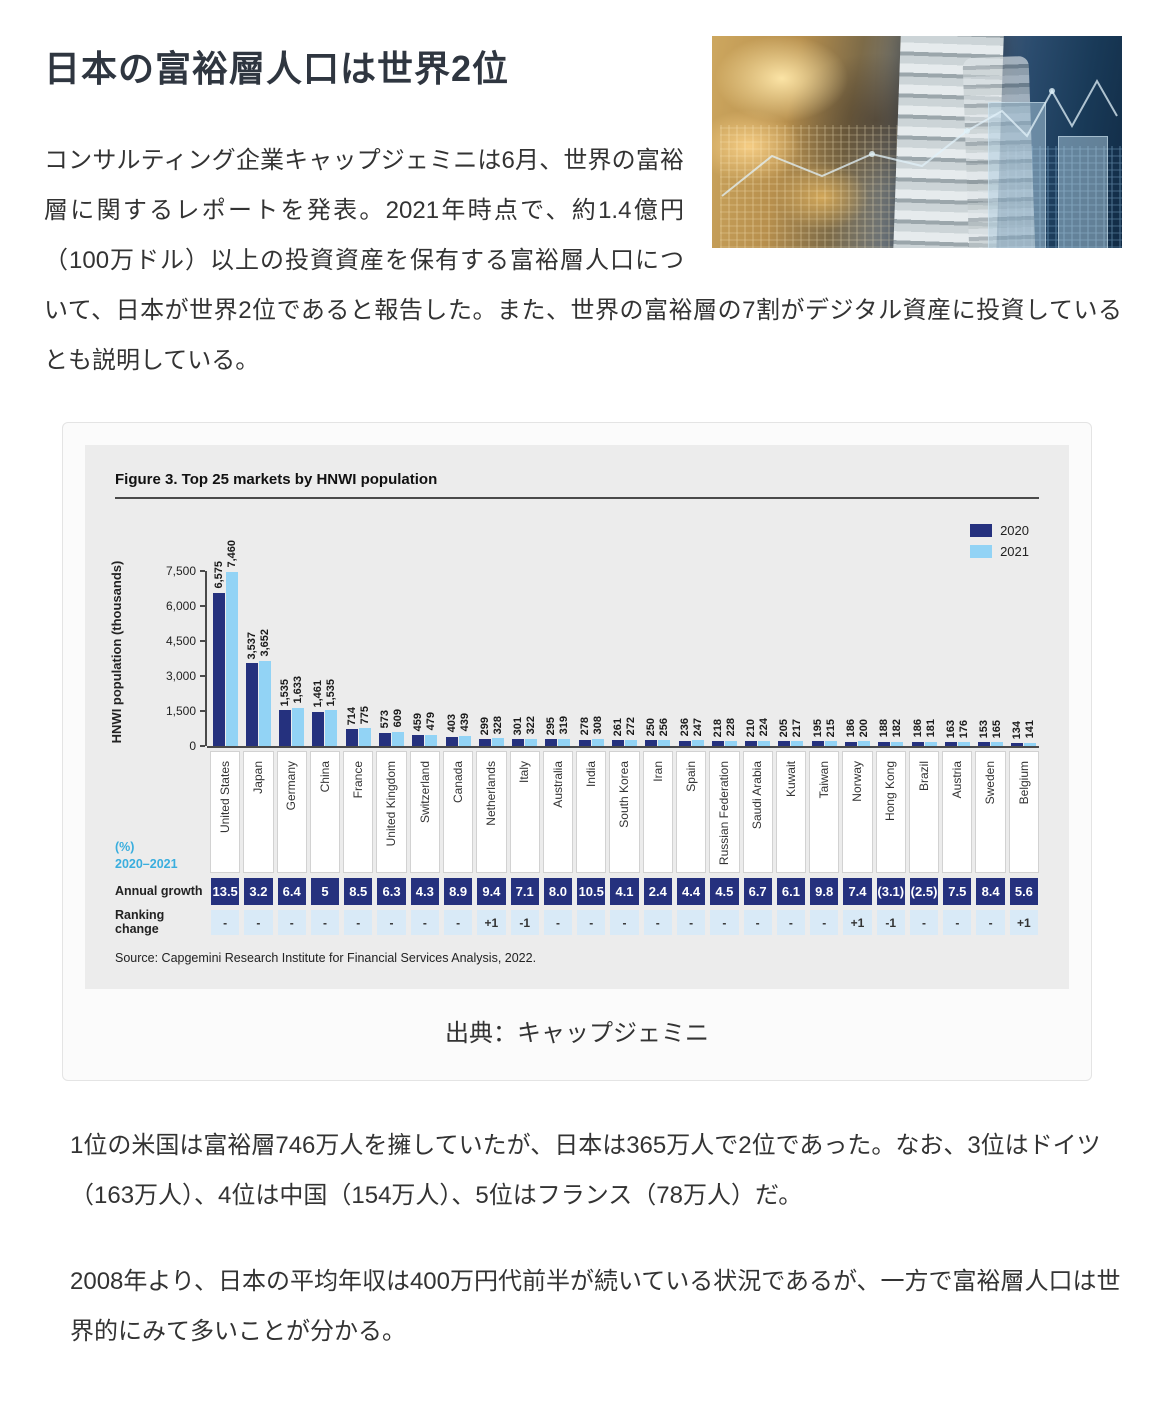 The width and height of the screenshot is (1158, 1405). I want to click on bar-2020: 205, so click(784, 732).